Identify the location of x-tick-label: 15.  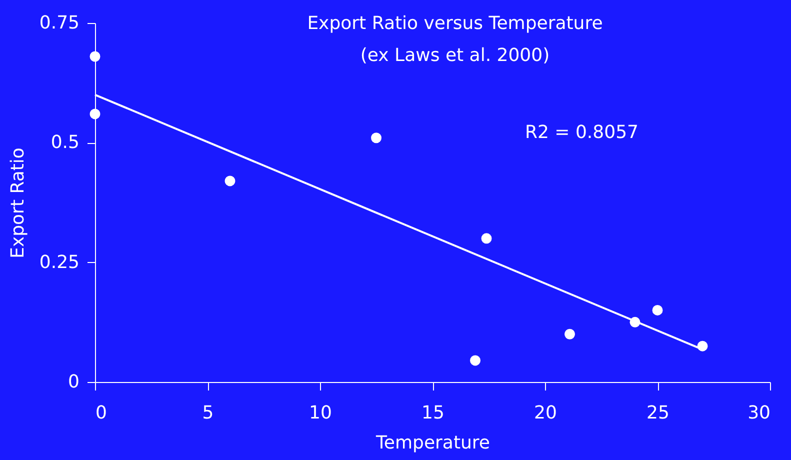
(433, 413).